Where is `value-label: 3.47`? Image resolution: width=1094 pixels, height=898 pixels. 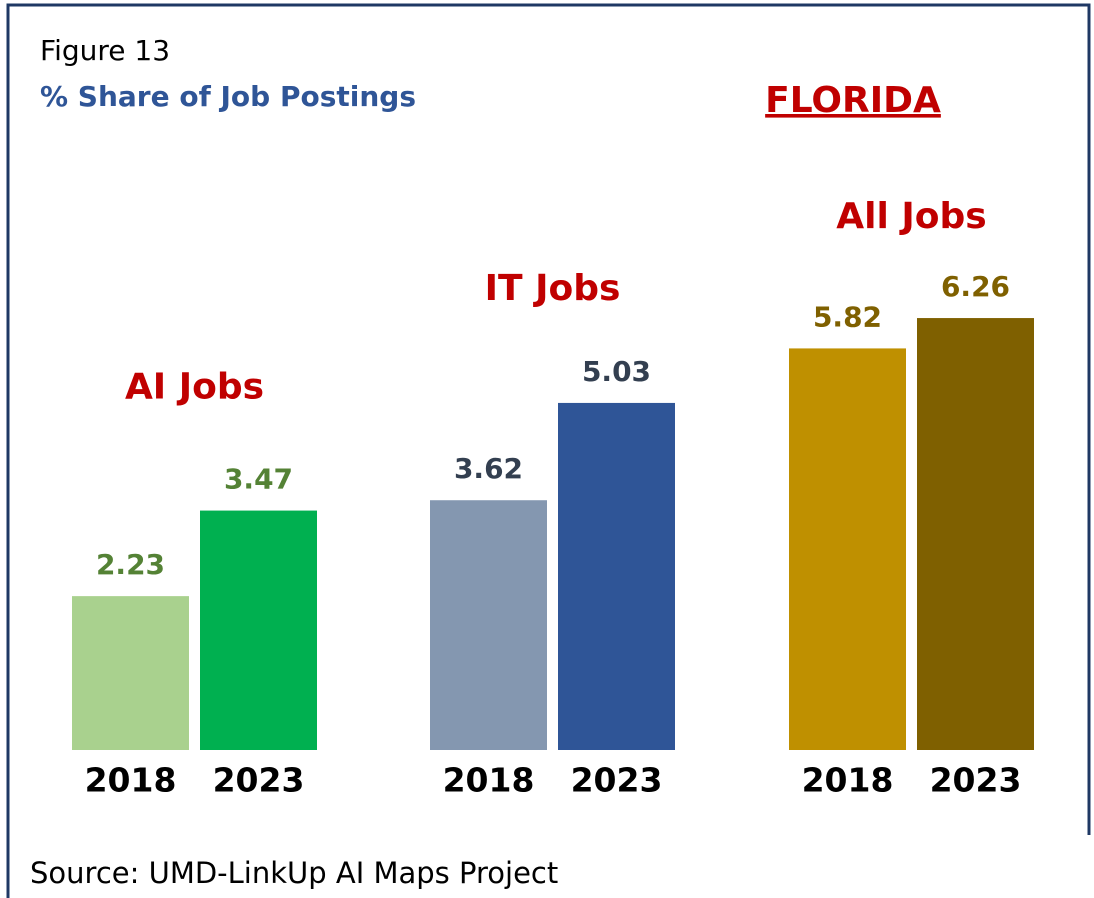 value-label: 3.47 is located at coordinates (258, 479).